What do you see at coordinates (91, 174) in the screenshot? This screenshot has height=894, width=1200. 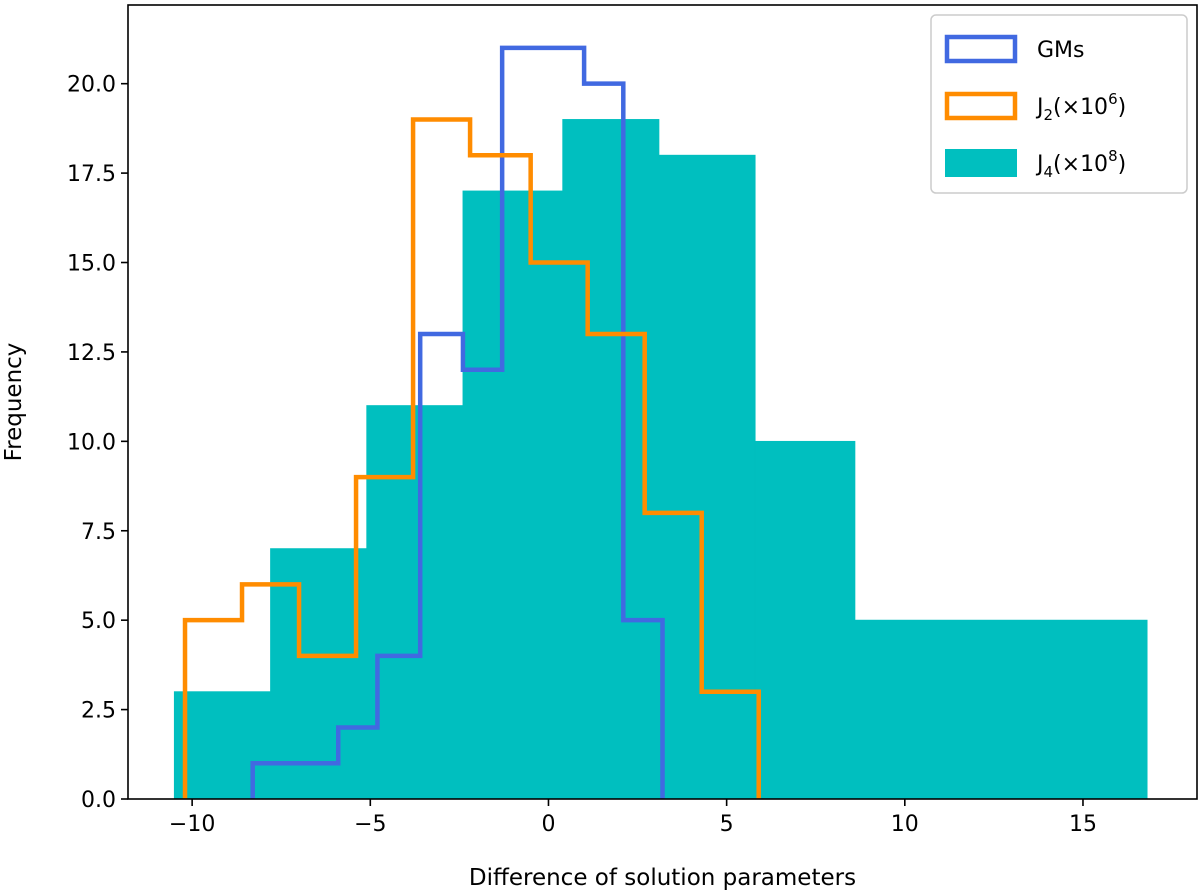 I see `y-tick-label: 17.5` at bounding box center [91, 174].